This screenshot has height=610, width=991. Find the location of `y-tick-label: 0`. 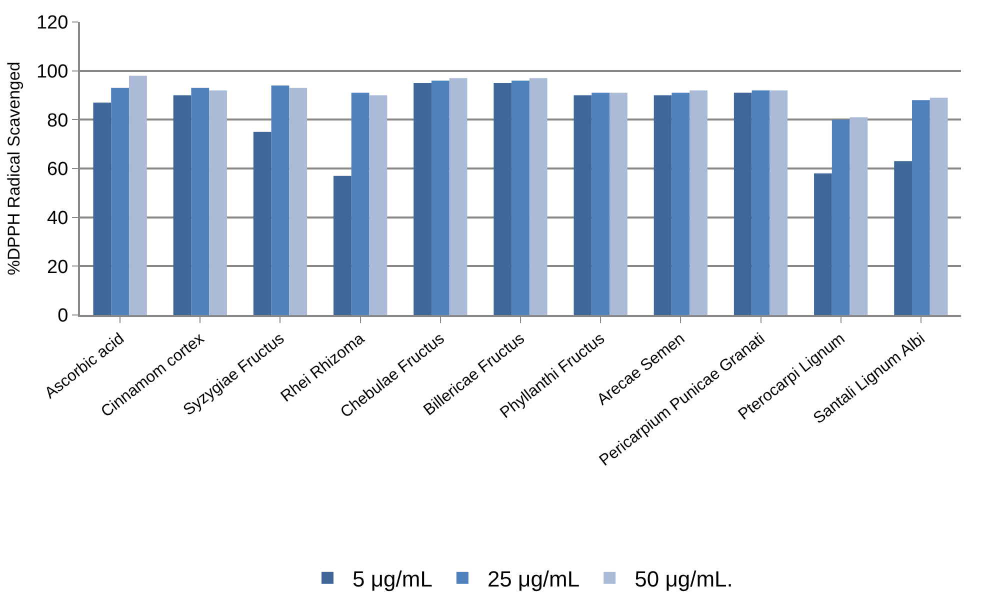

y-tick-label: 0 is located at coordinates (63, 316).